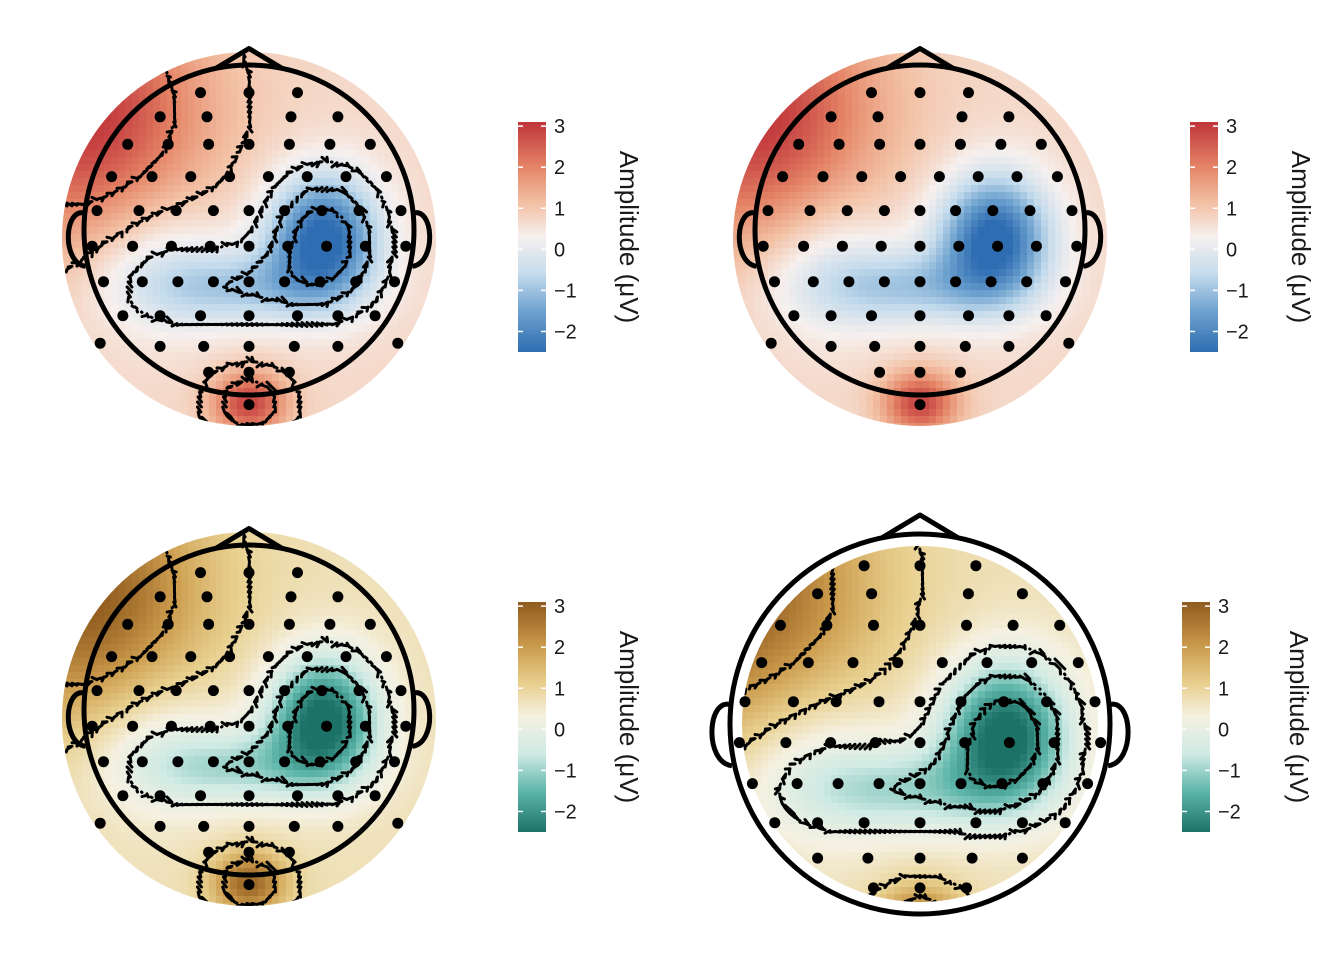 This screenshot has width=1344, height=960. What do you see at coordinates (581, 714) in the screenshot?
I see `colorbar-legend-3: 3 2 1 0 −1 −2 Amplitude (μV)` at bounding box center [581, 714].